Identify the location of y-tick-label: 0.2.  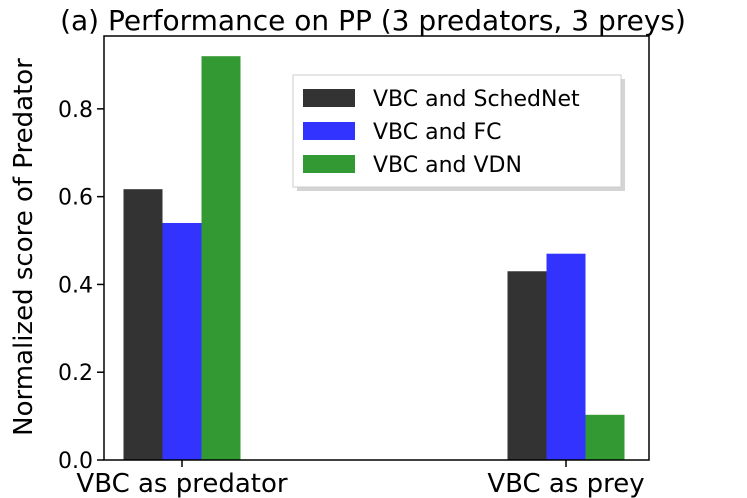
(75, 373).